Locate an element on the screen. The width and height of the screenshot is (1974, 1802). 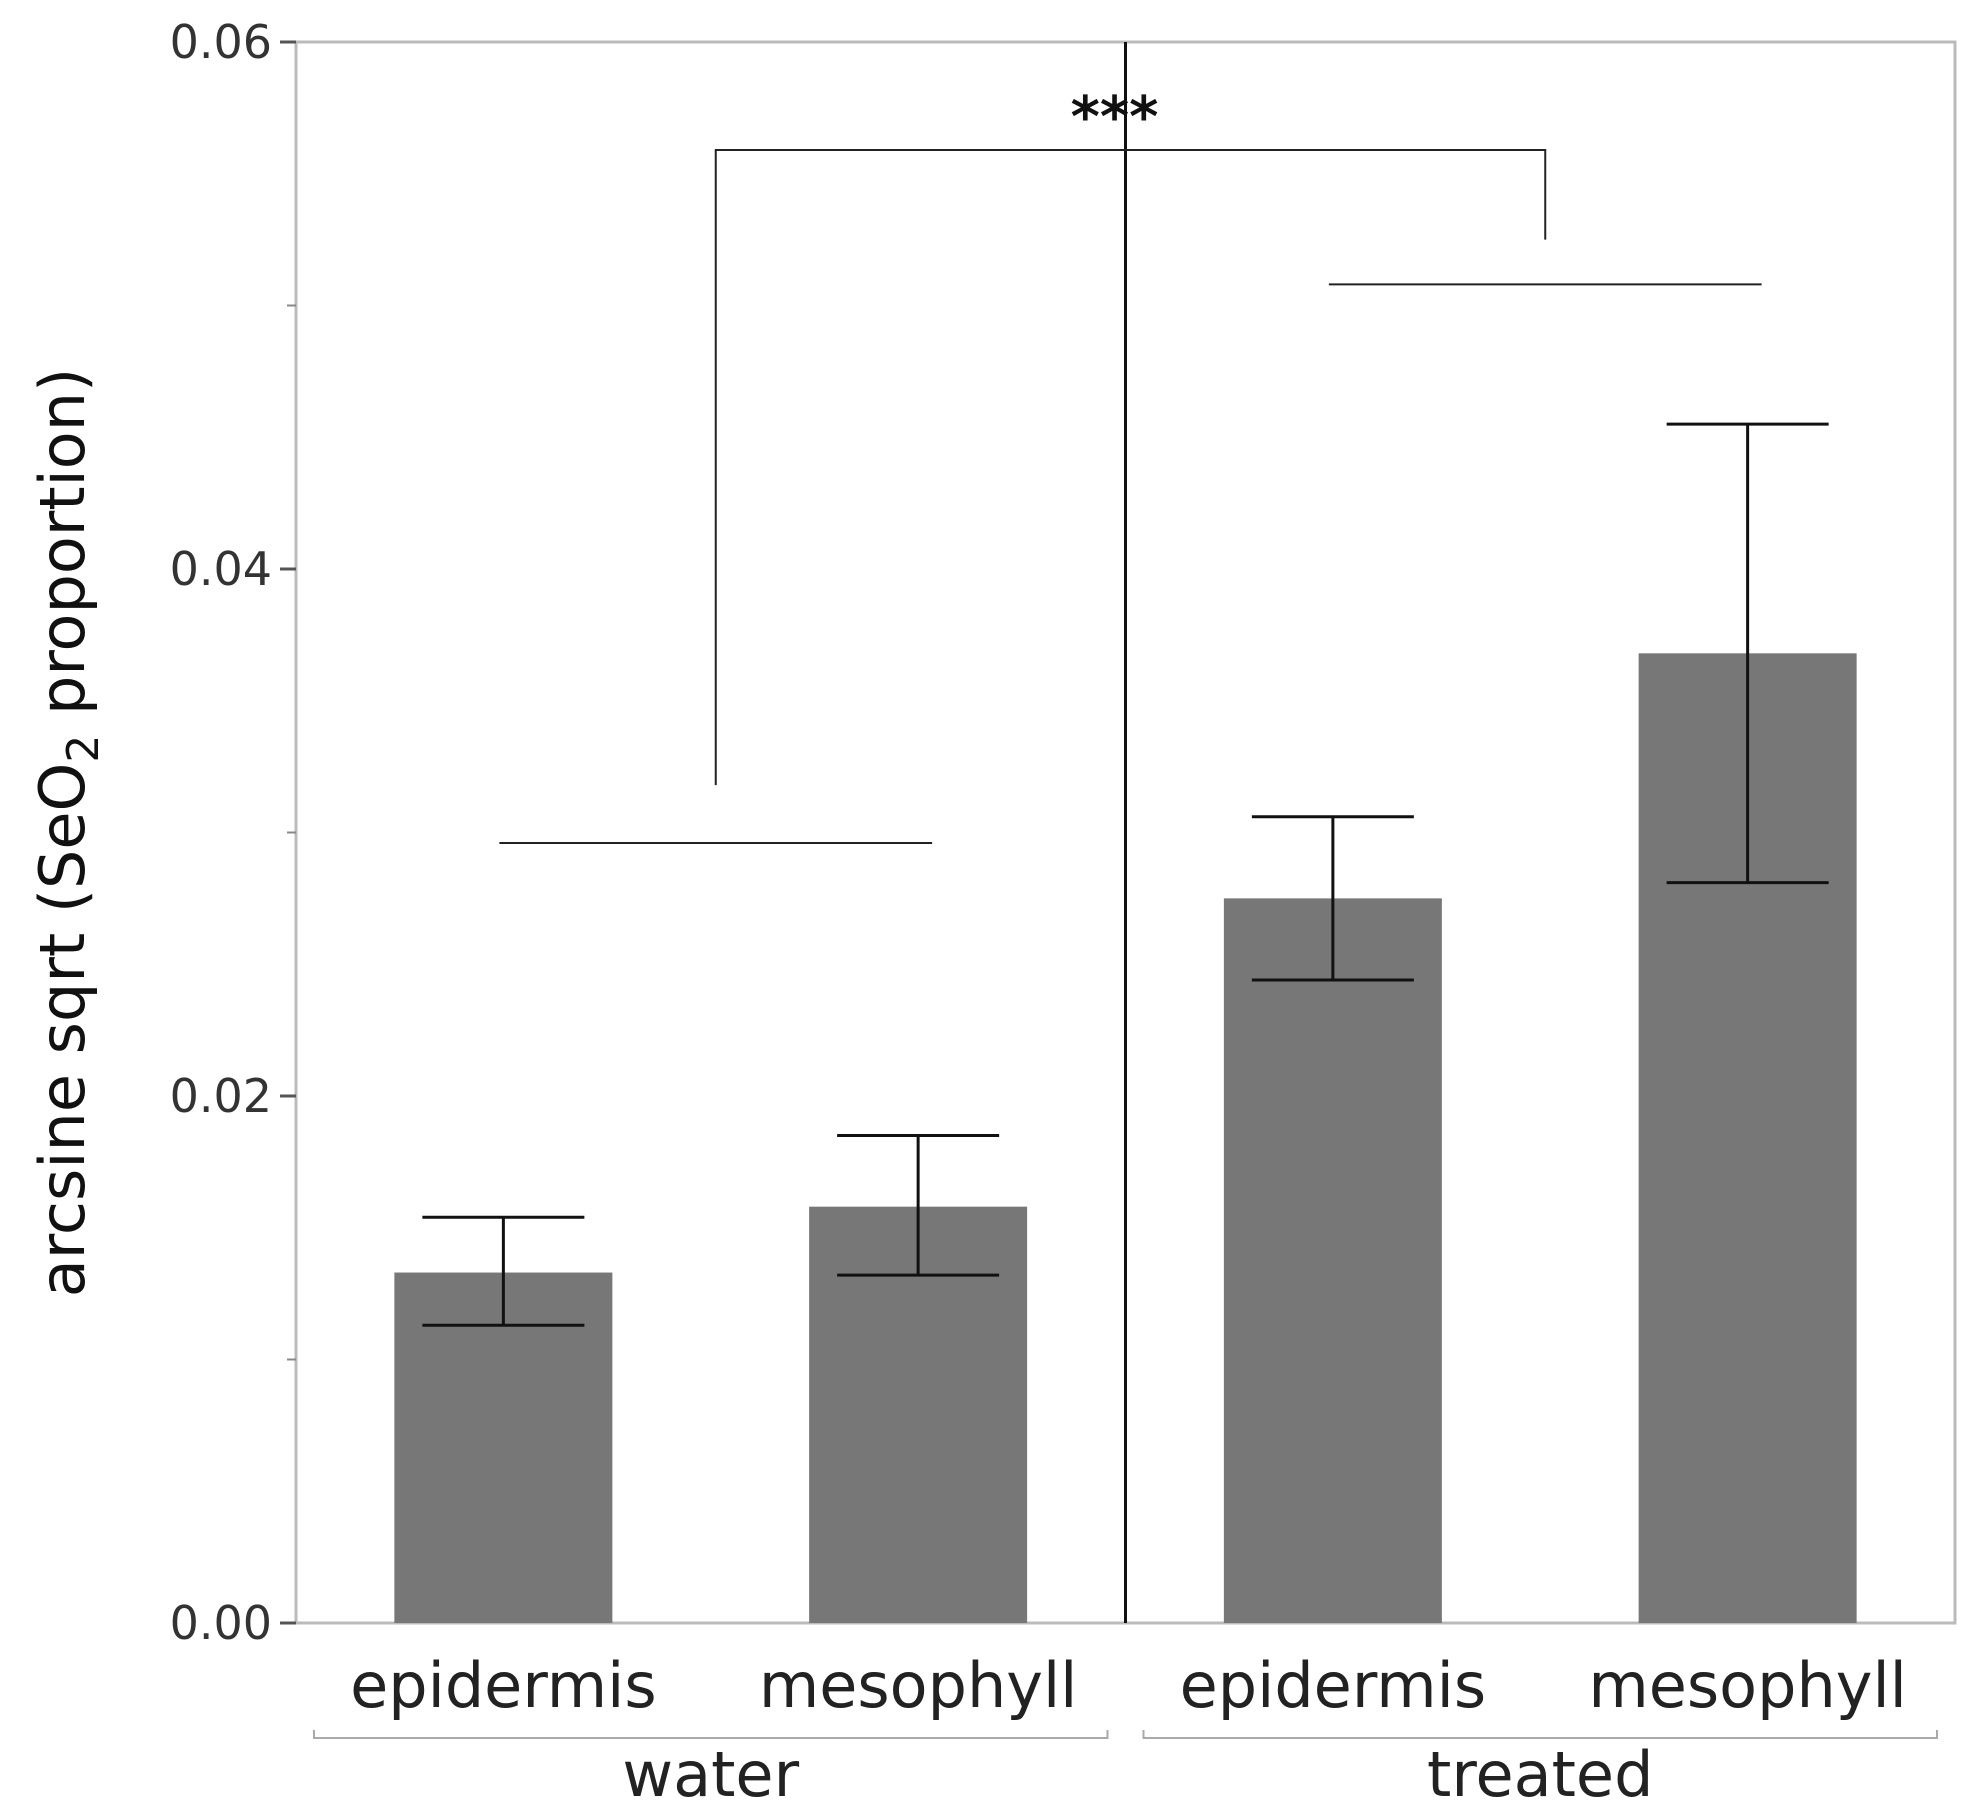
significance-bracket is located at coordinates (1130, 467).